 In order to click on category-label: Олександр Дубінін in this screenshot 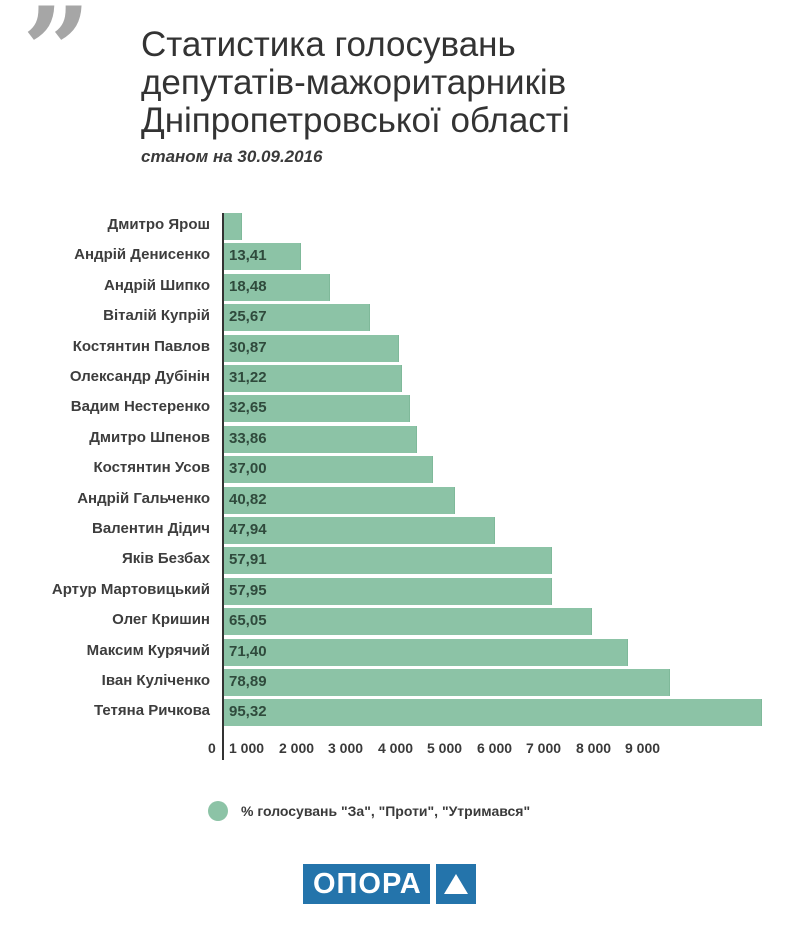, I will do `click(139, 376)`.